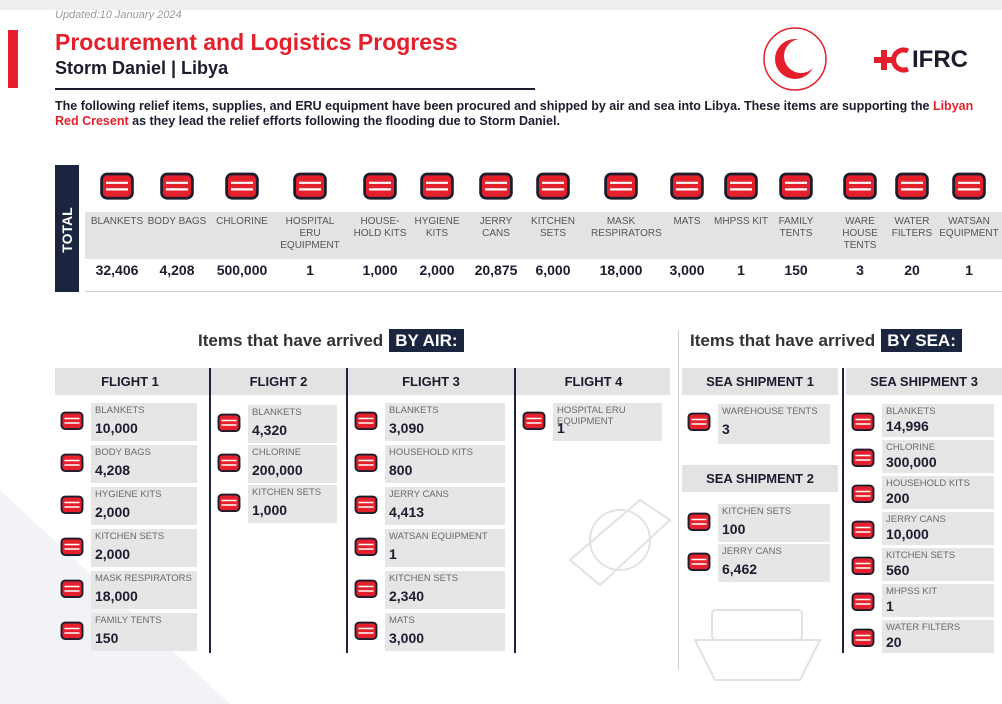 This screenshot has width=1002, height=704. What do you see at coordinates (916, 519) in the screenshot?
I see `item-label: JERRY CANS` at bounding box center [916, 519].